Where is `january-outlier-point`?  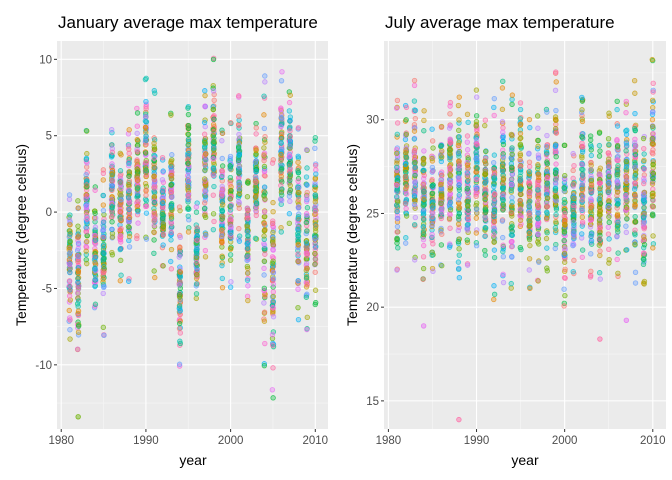
january-outlier-point is located at coordinates (78, 417).